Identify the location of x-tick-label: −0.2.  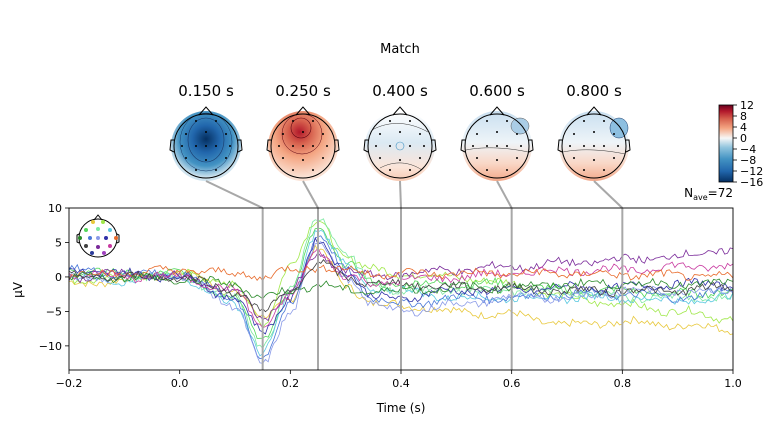
(69, 383).